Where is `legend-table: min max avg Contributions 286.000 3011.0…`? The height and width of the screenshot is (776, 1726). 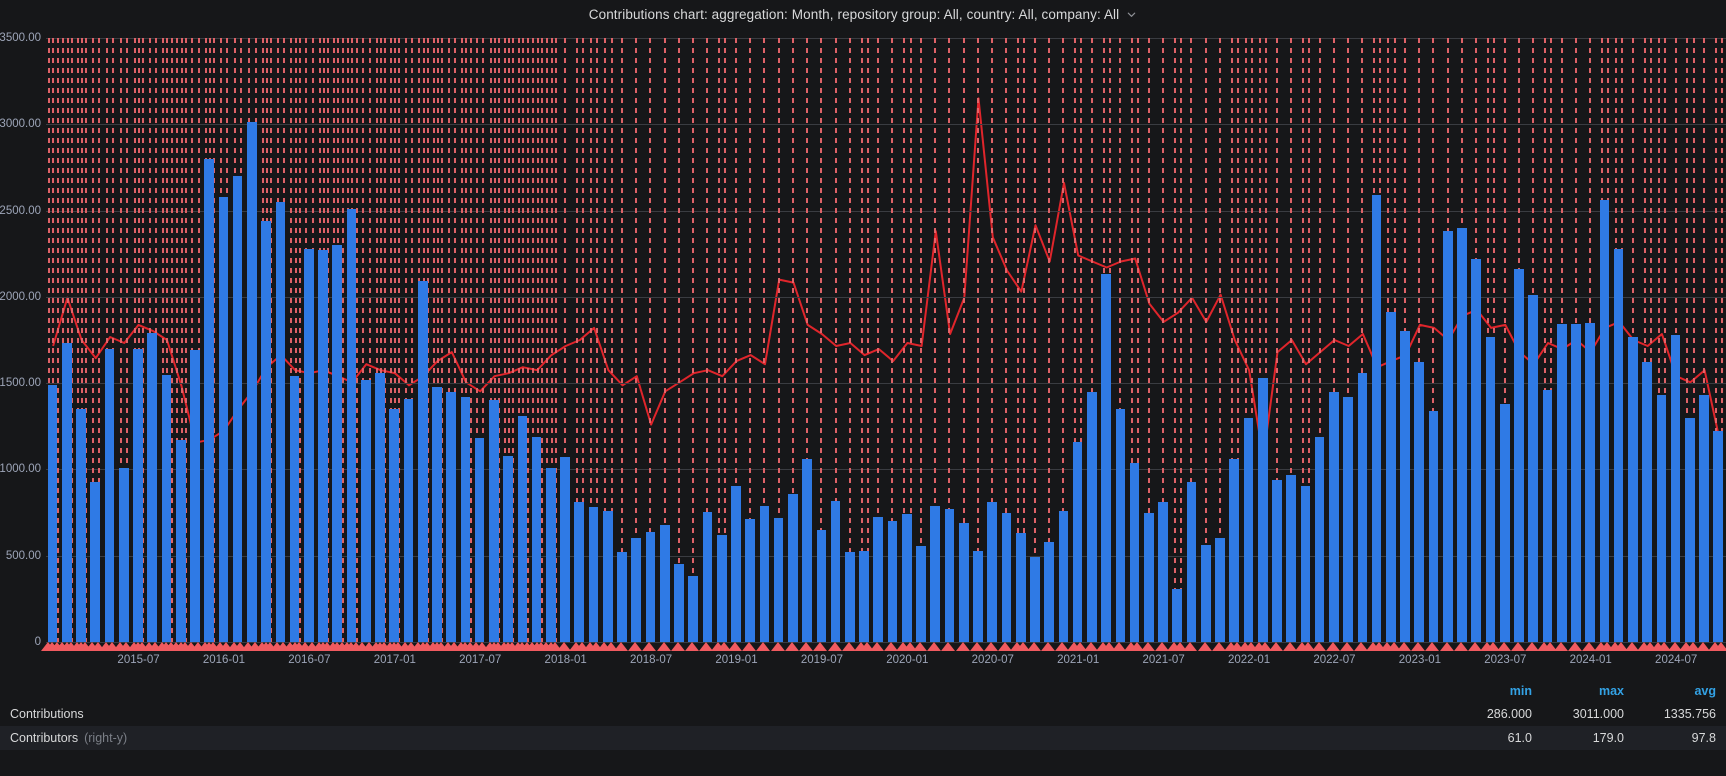
legend-table: min max avg Contributions 286.000 3011.0… is located at coordinates (863, 728).